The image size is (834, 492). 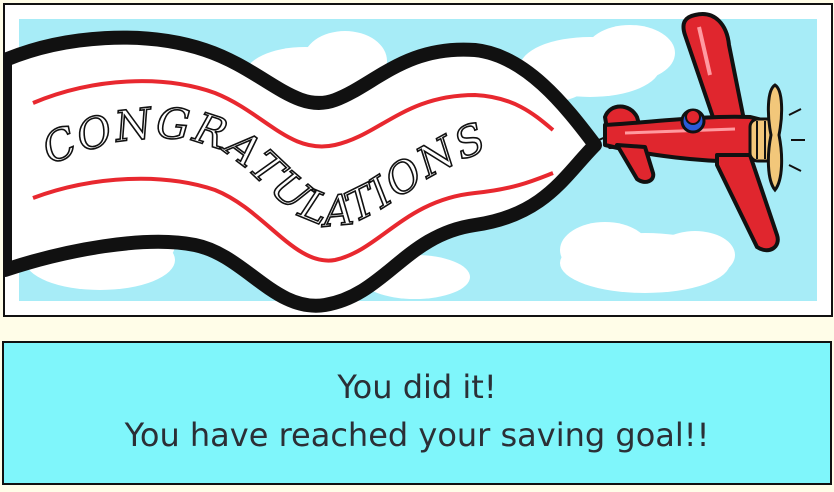 I want to click on airplane-icon, so click(x=704, y=132).